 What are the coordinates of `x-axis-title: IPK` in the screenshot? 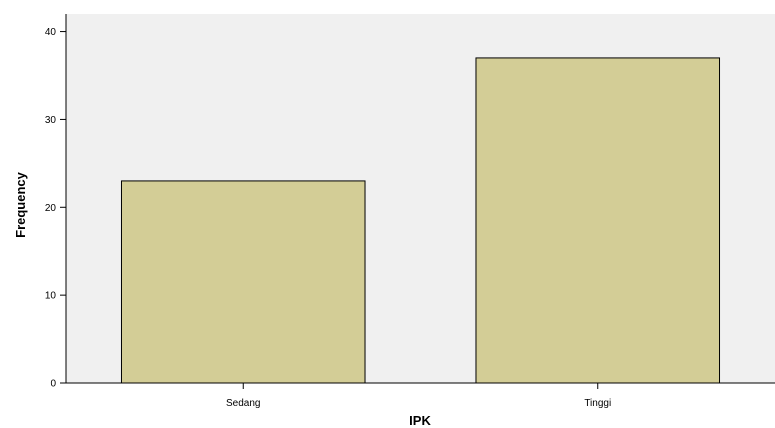 It's located at (420, 420).